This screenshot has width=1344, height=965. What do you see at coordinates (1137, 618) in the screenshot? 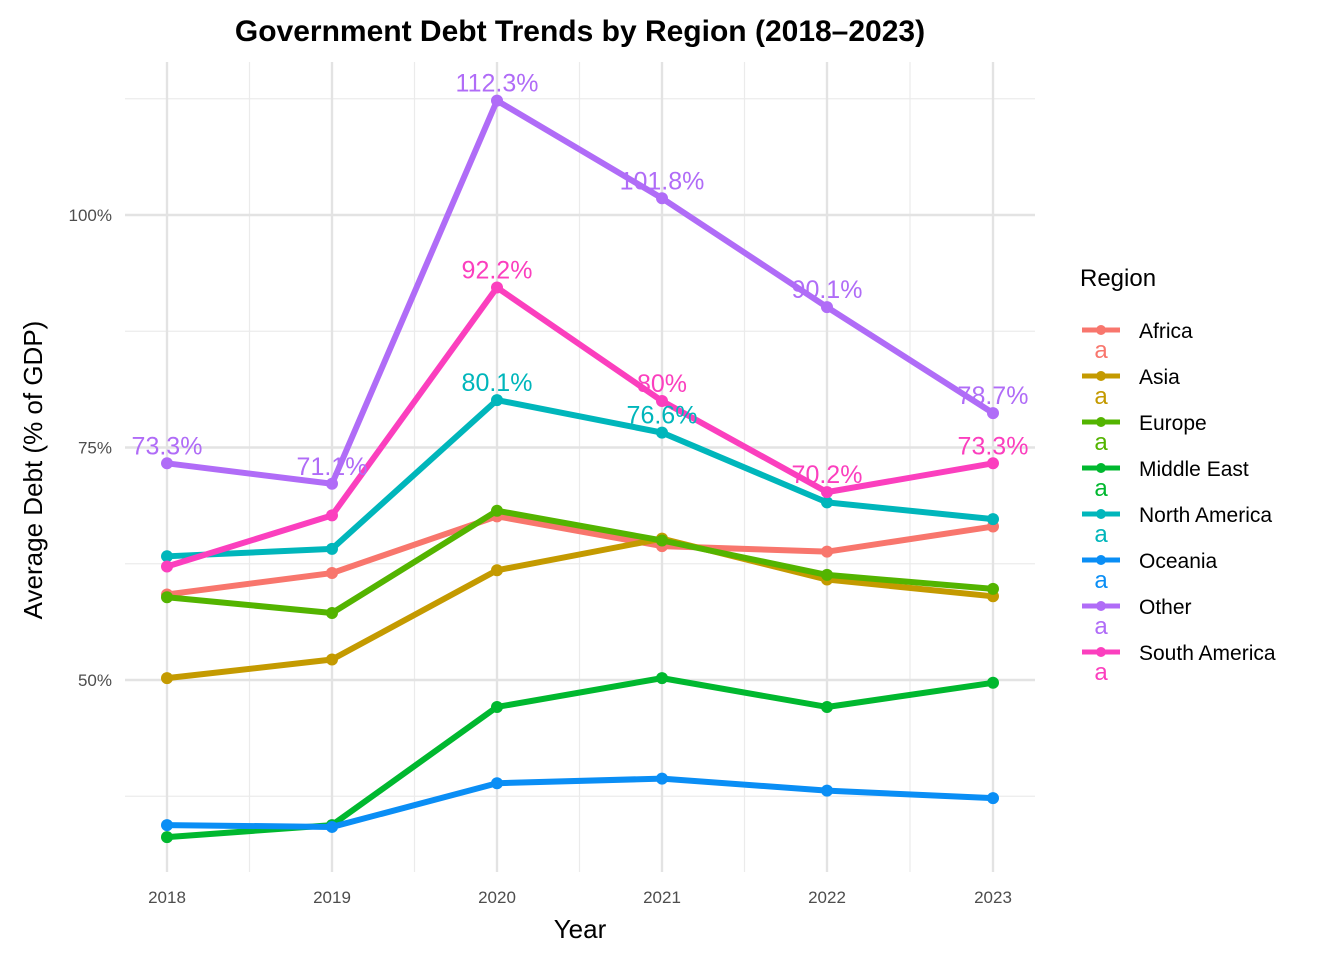
I see `legend-item-other: a Other` at bounding box center [1137, 618].